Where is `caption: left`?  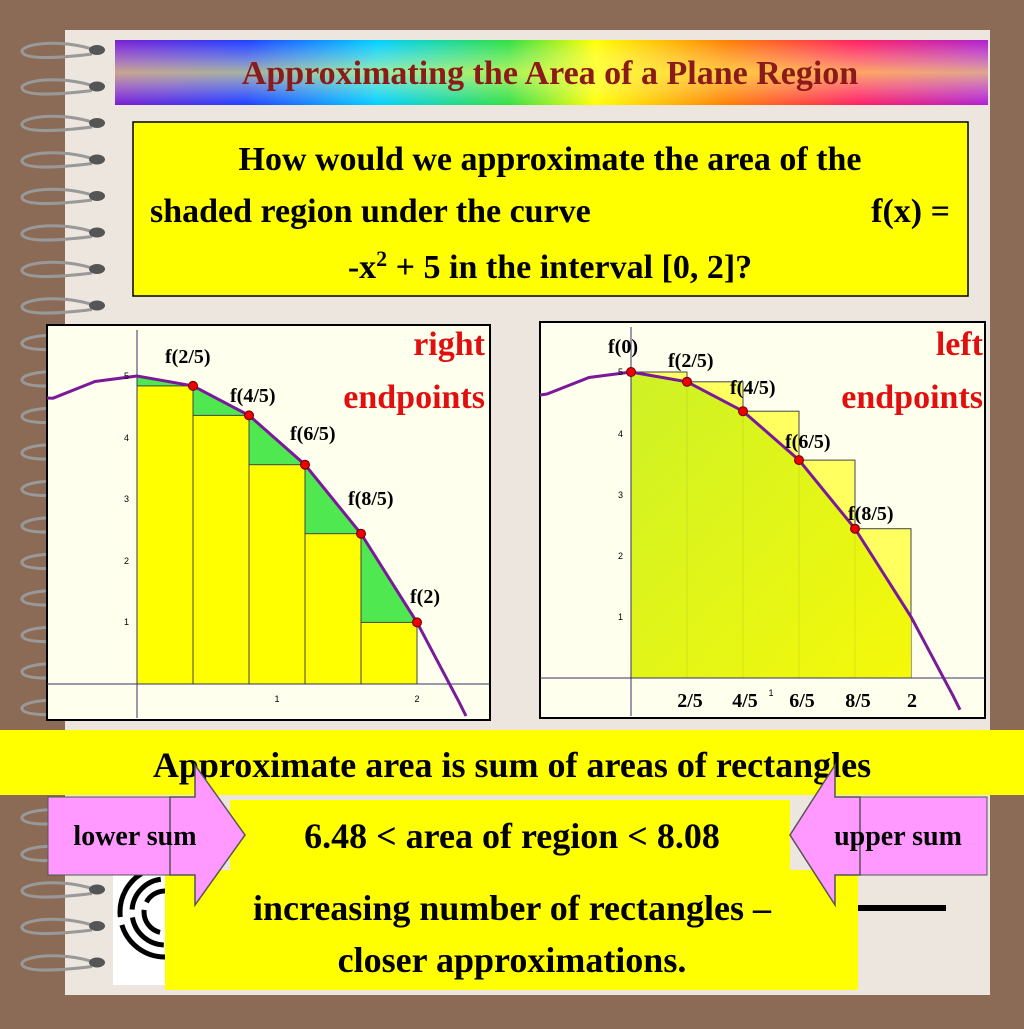 caption: left is located at coordinates (960, 344).